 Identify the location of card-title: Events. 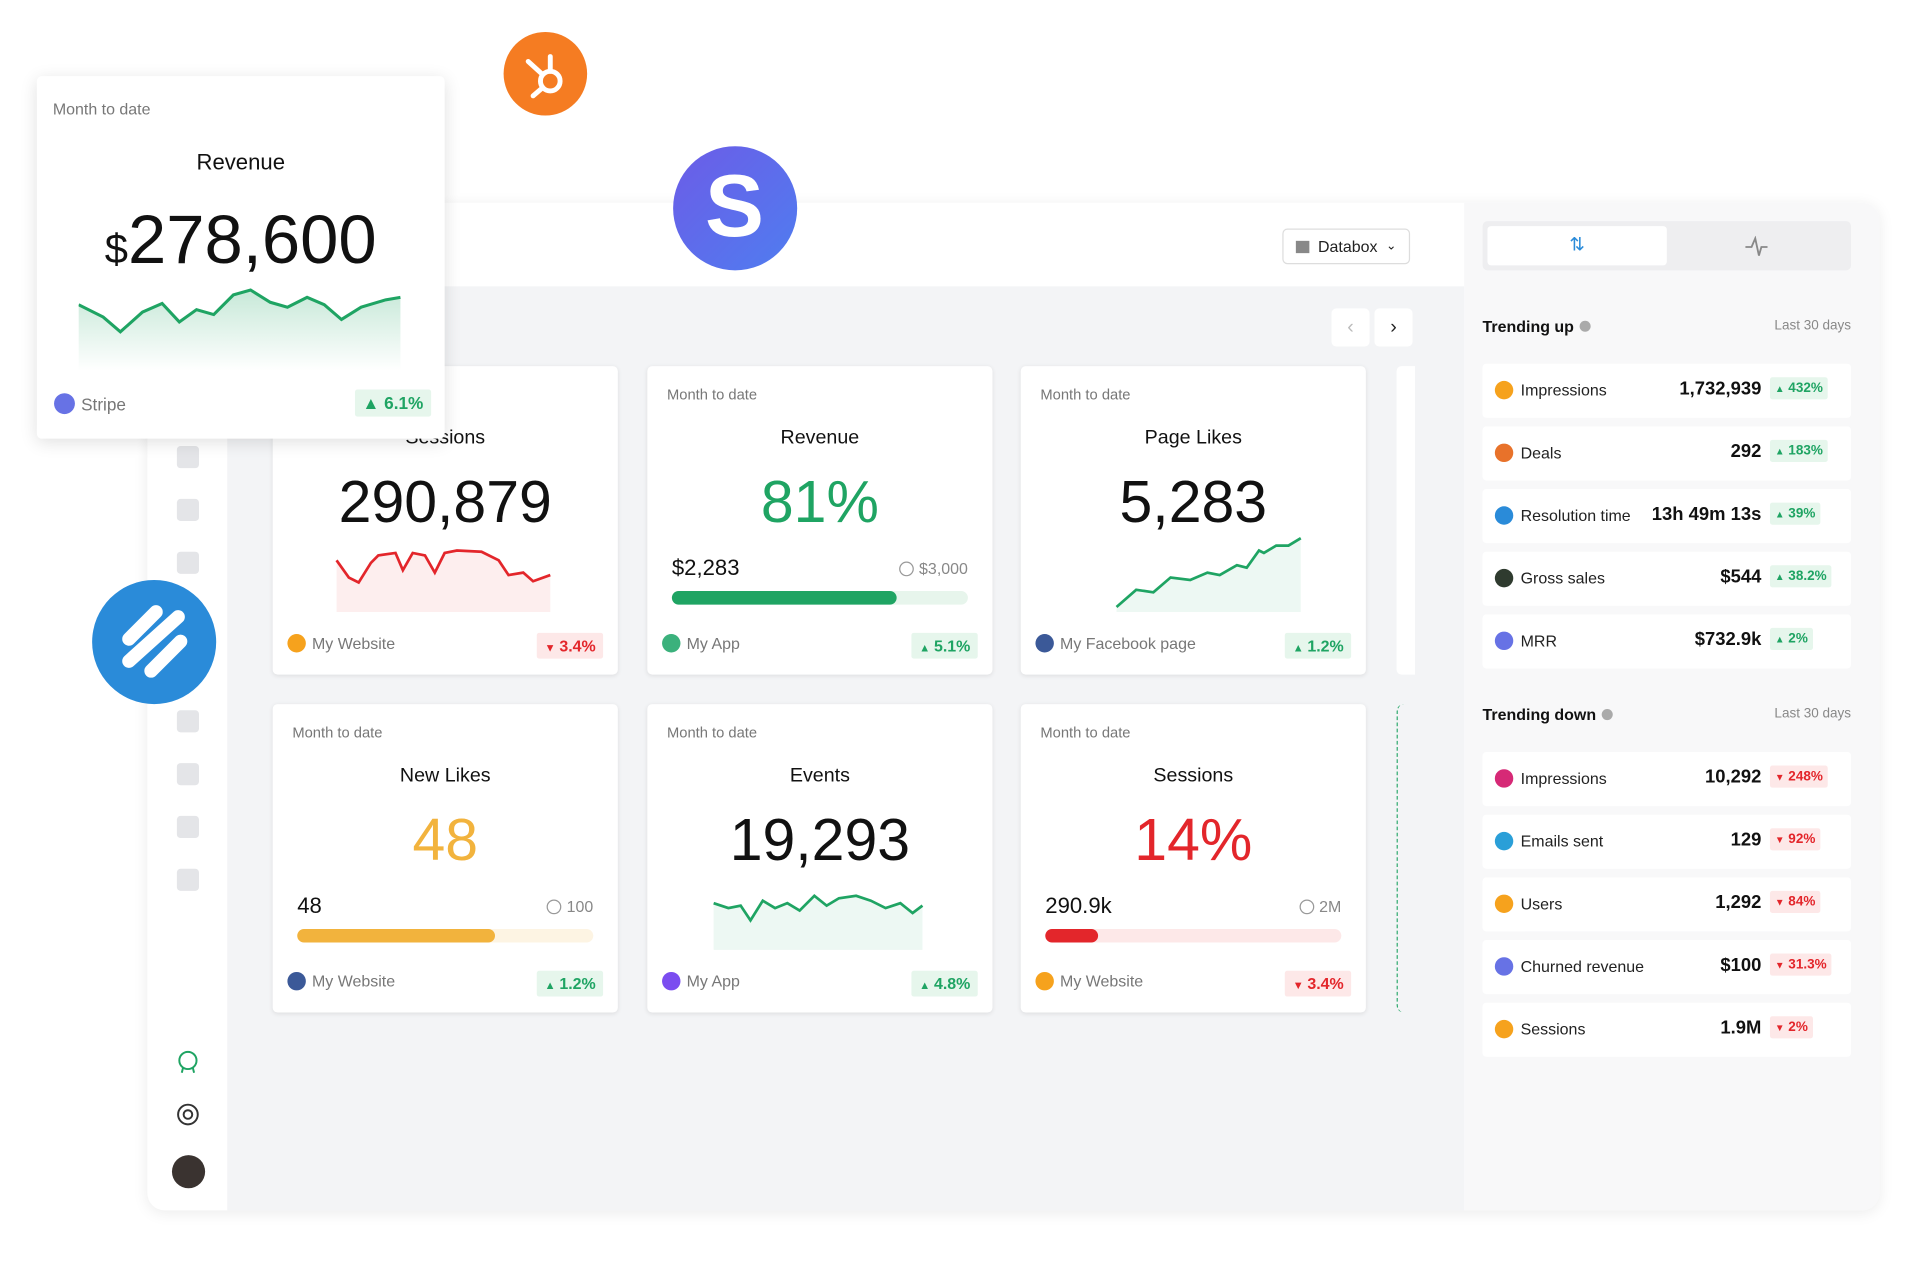
(819, 776).